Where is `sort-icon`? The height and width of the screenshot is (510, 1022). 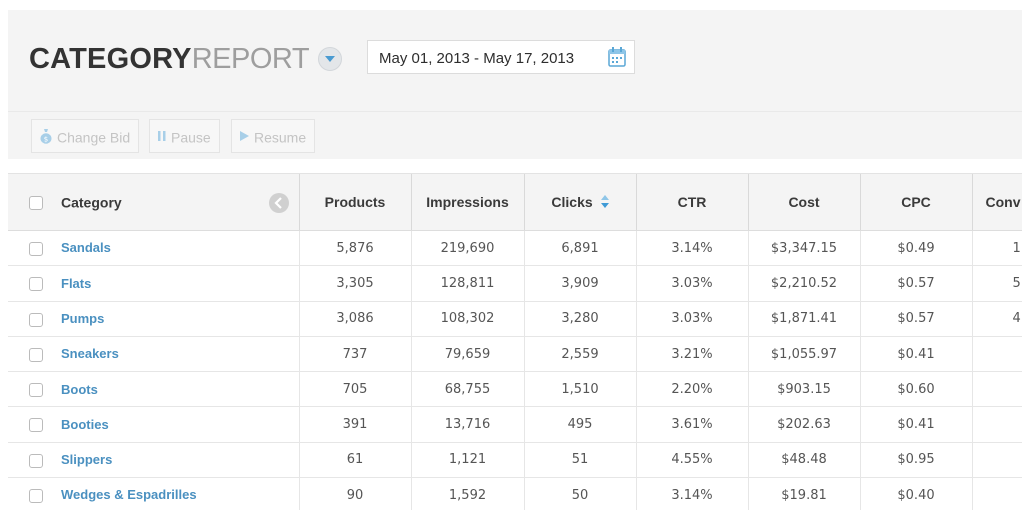 sort-icon is located at coordinates (604, 202).